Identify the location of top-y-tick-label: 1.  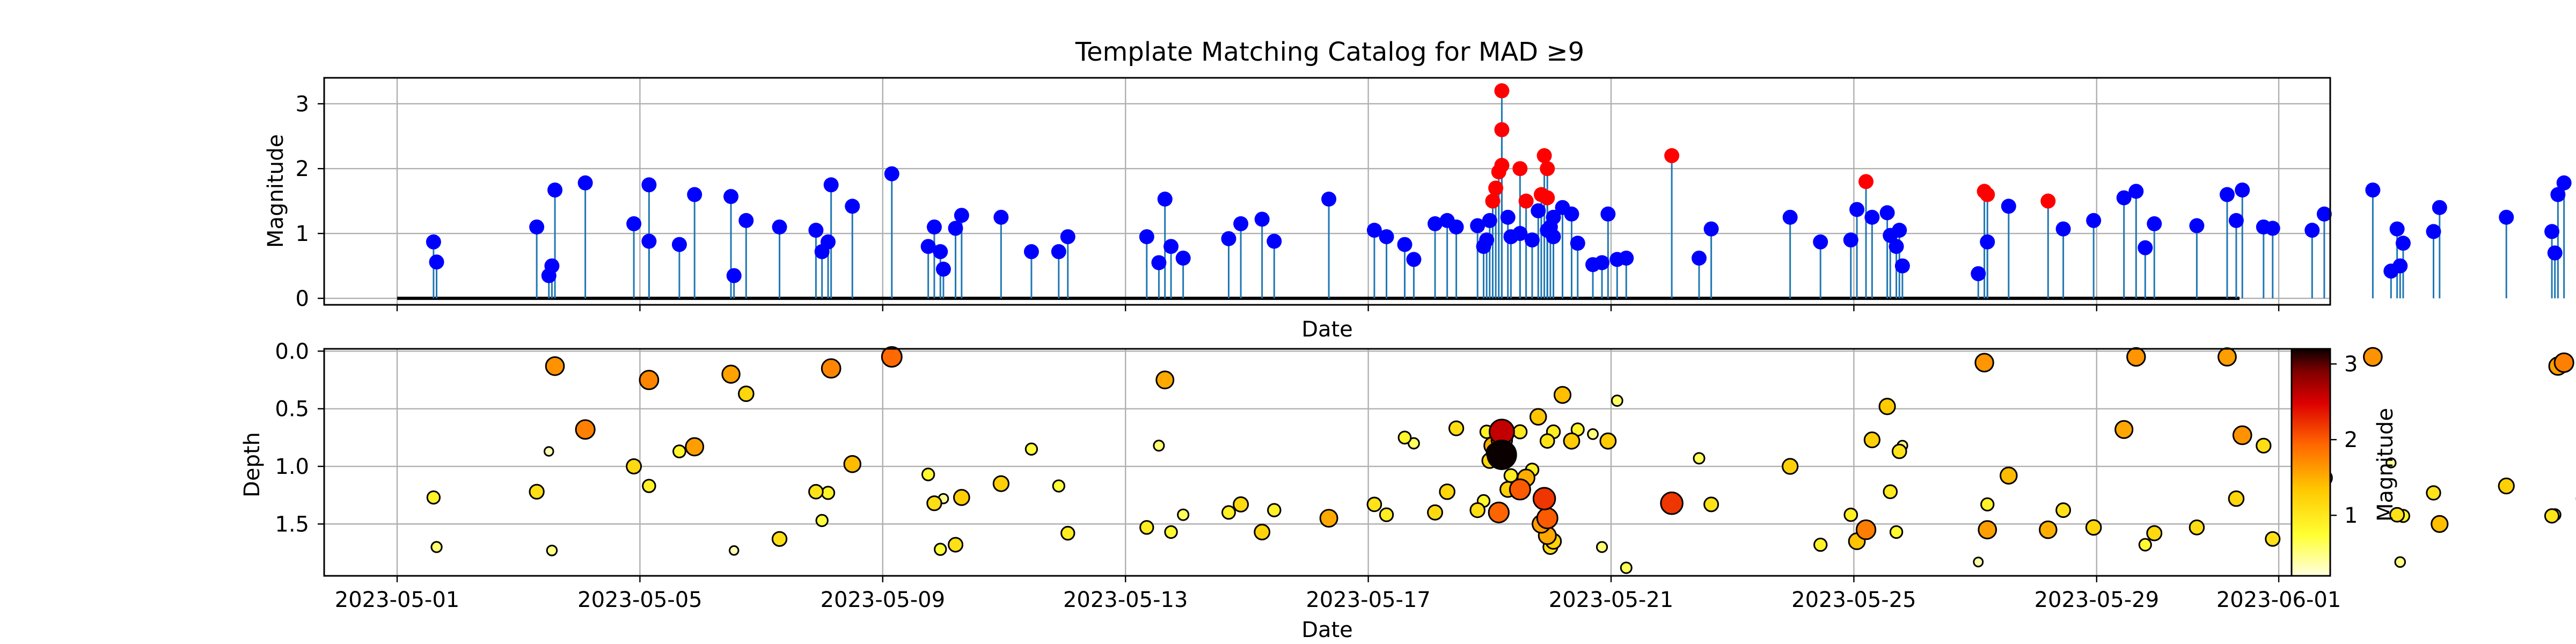
(302, 234).